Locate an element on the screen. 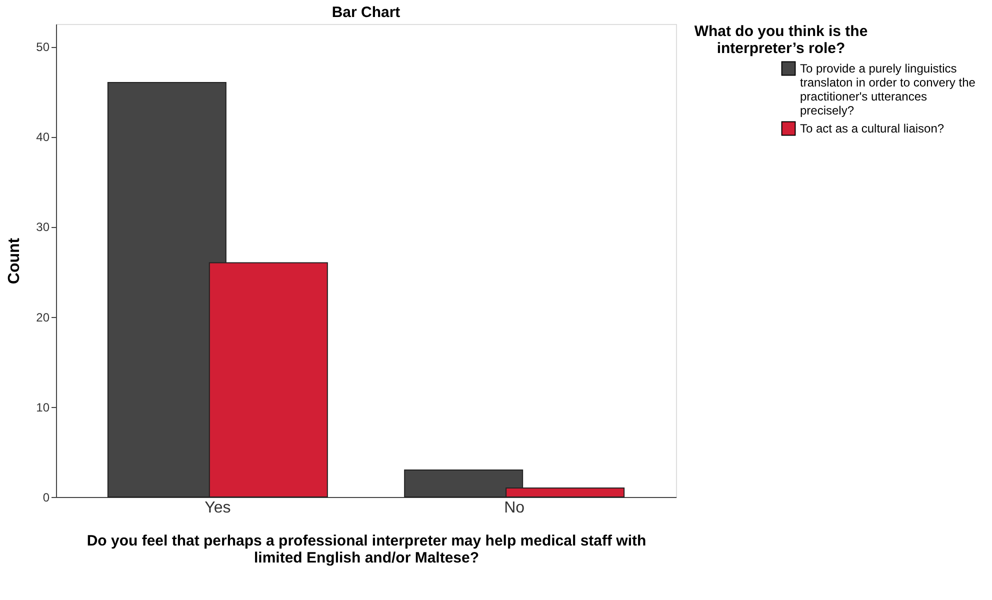 The height and width of the screenshot is (600, 992). x-axis-title: Do you feel that perhaps a professional interpreter may help medical staff with limited English and/or Maltese? is located at coordinates (366, 549).